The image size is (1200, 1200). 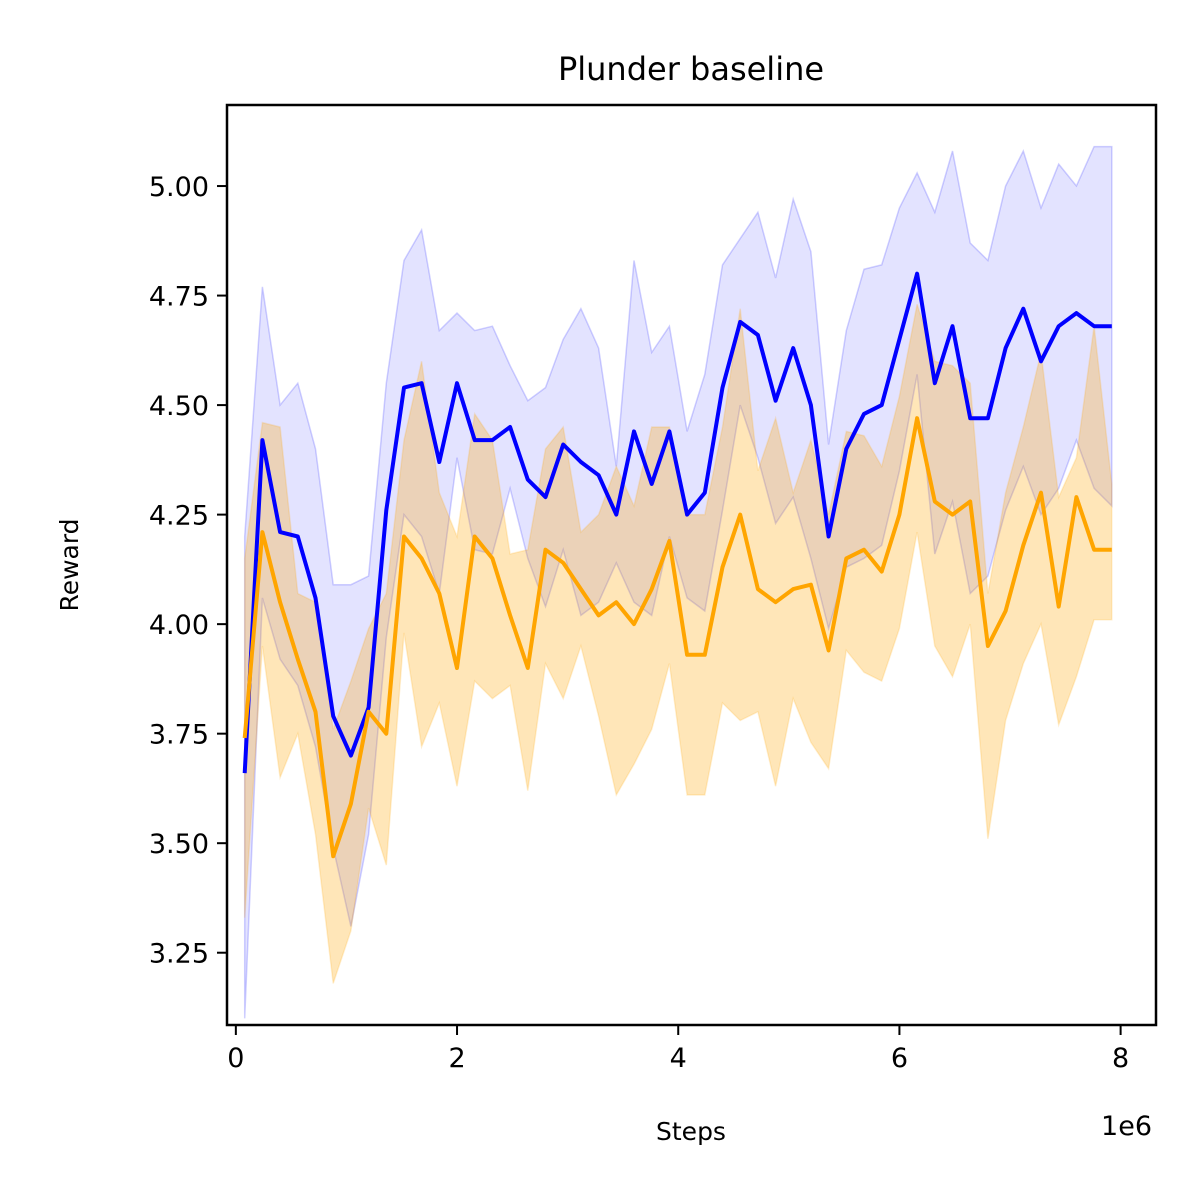 I want to click on x-tick-label: 4, so click(x=678, y=1058).